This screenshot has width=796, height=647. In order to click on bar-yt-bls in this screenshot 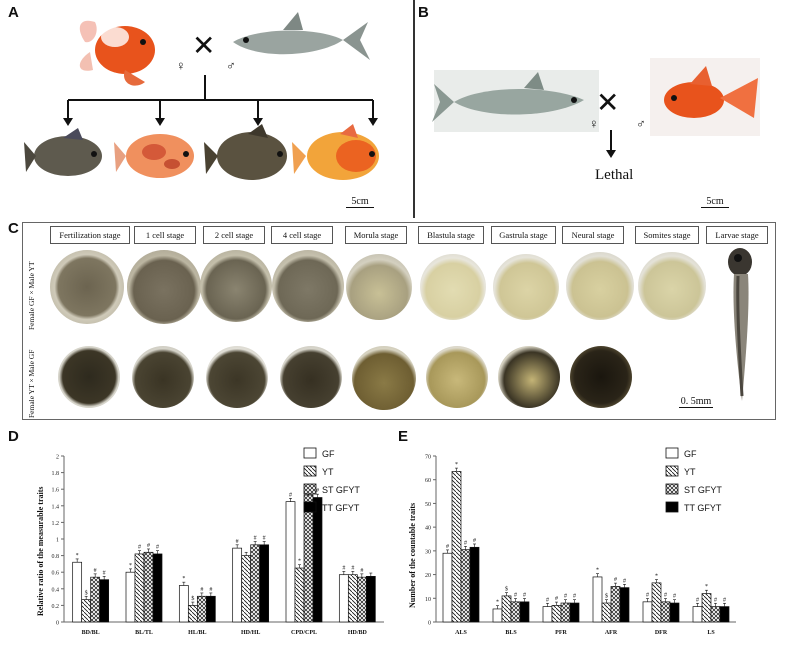, I will do `click(506, 609)`.